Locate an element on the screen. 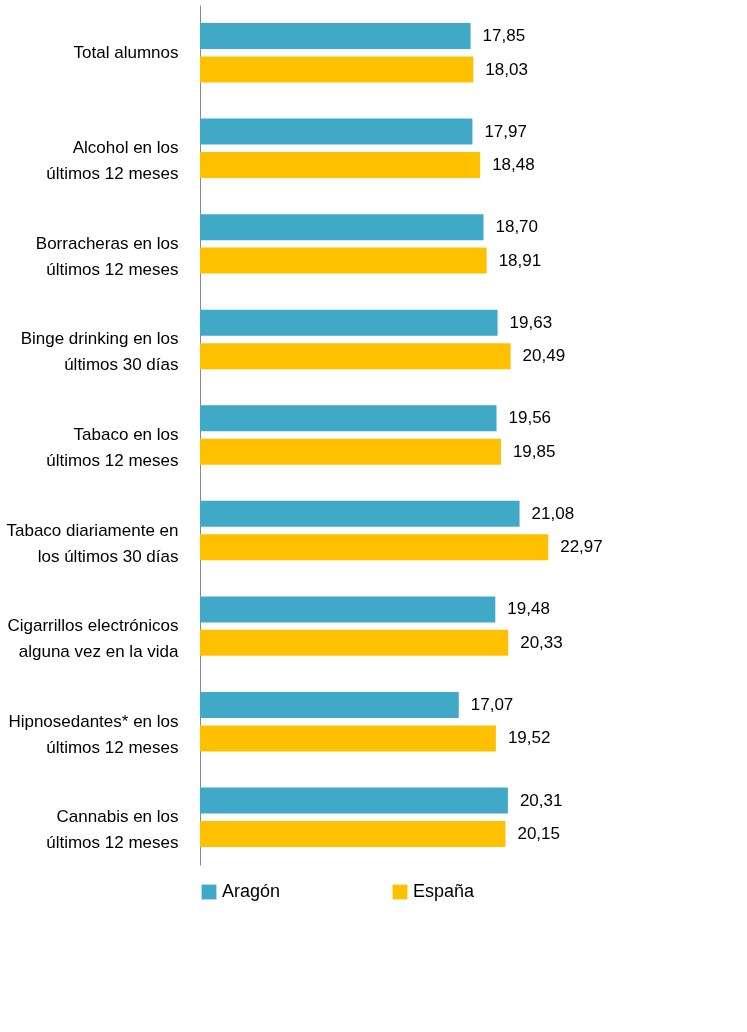  y-tick-label: Alcohol en los últimos 12 meses is located at coordinates (112, 161).